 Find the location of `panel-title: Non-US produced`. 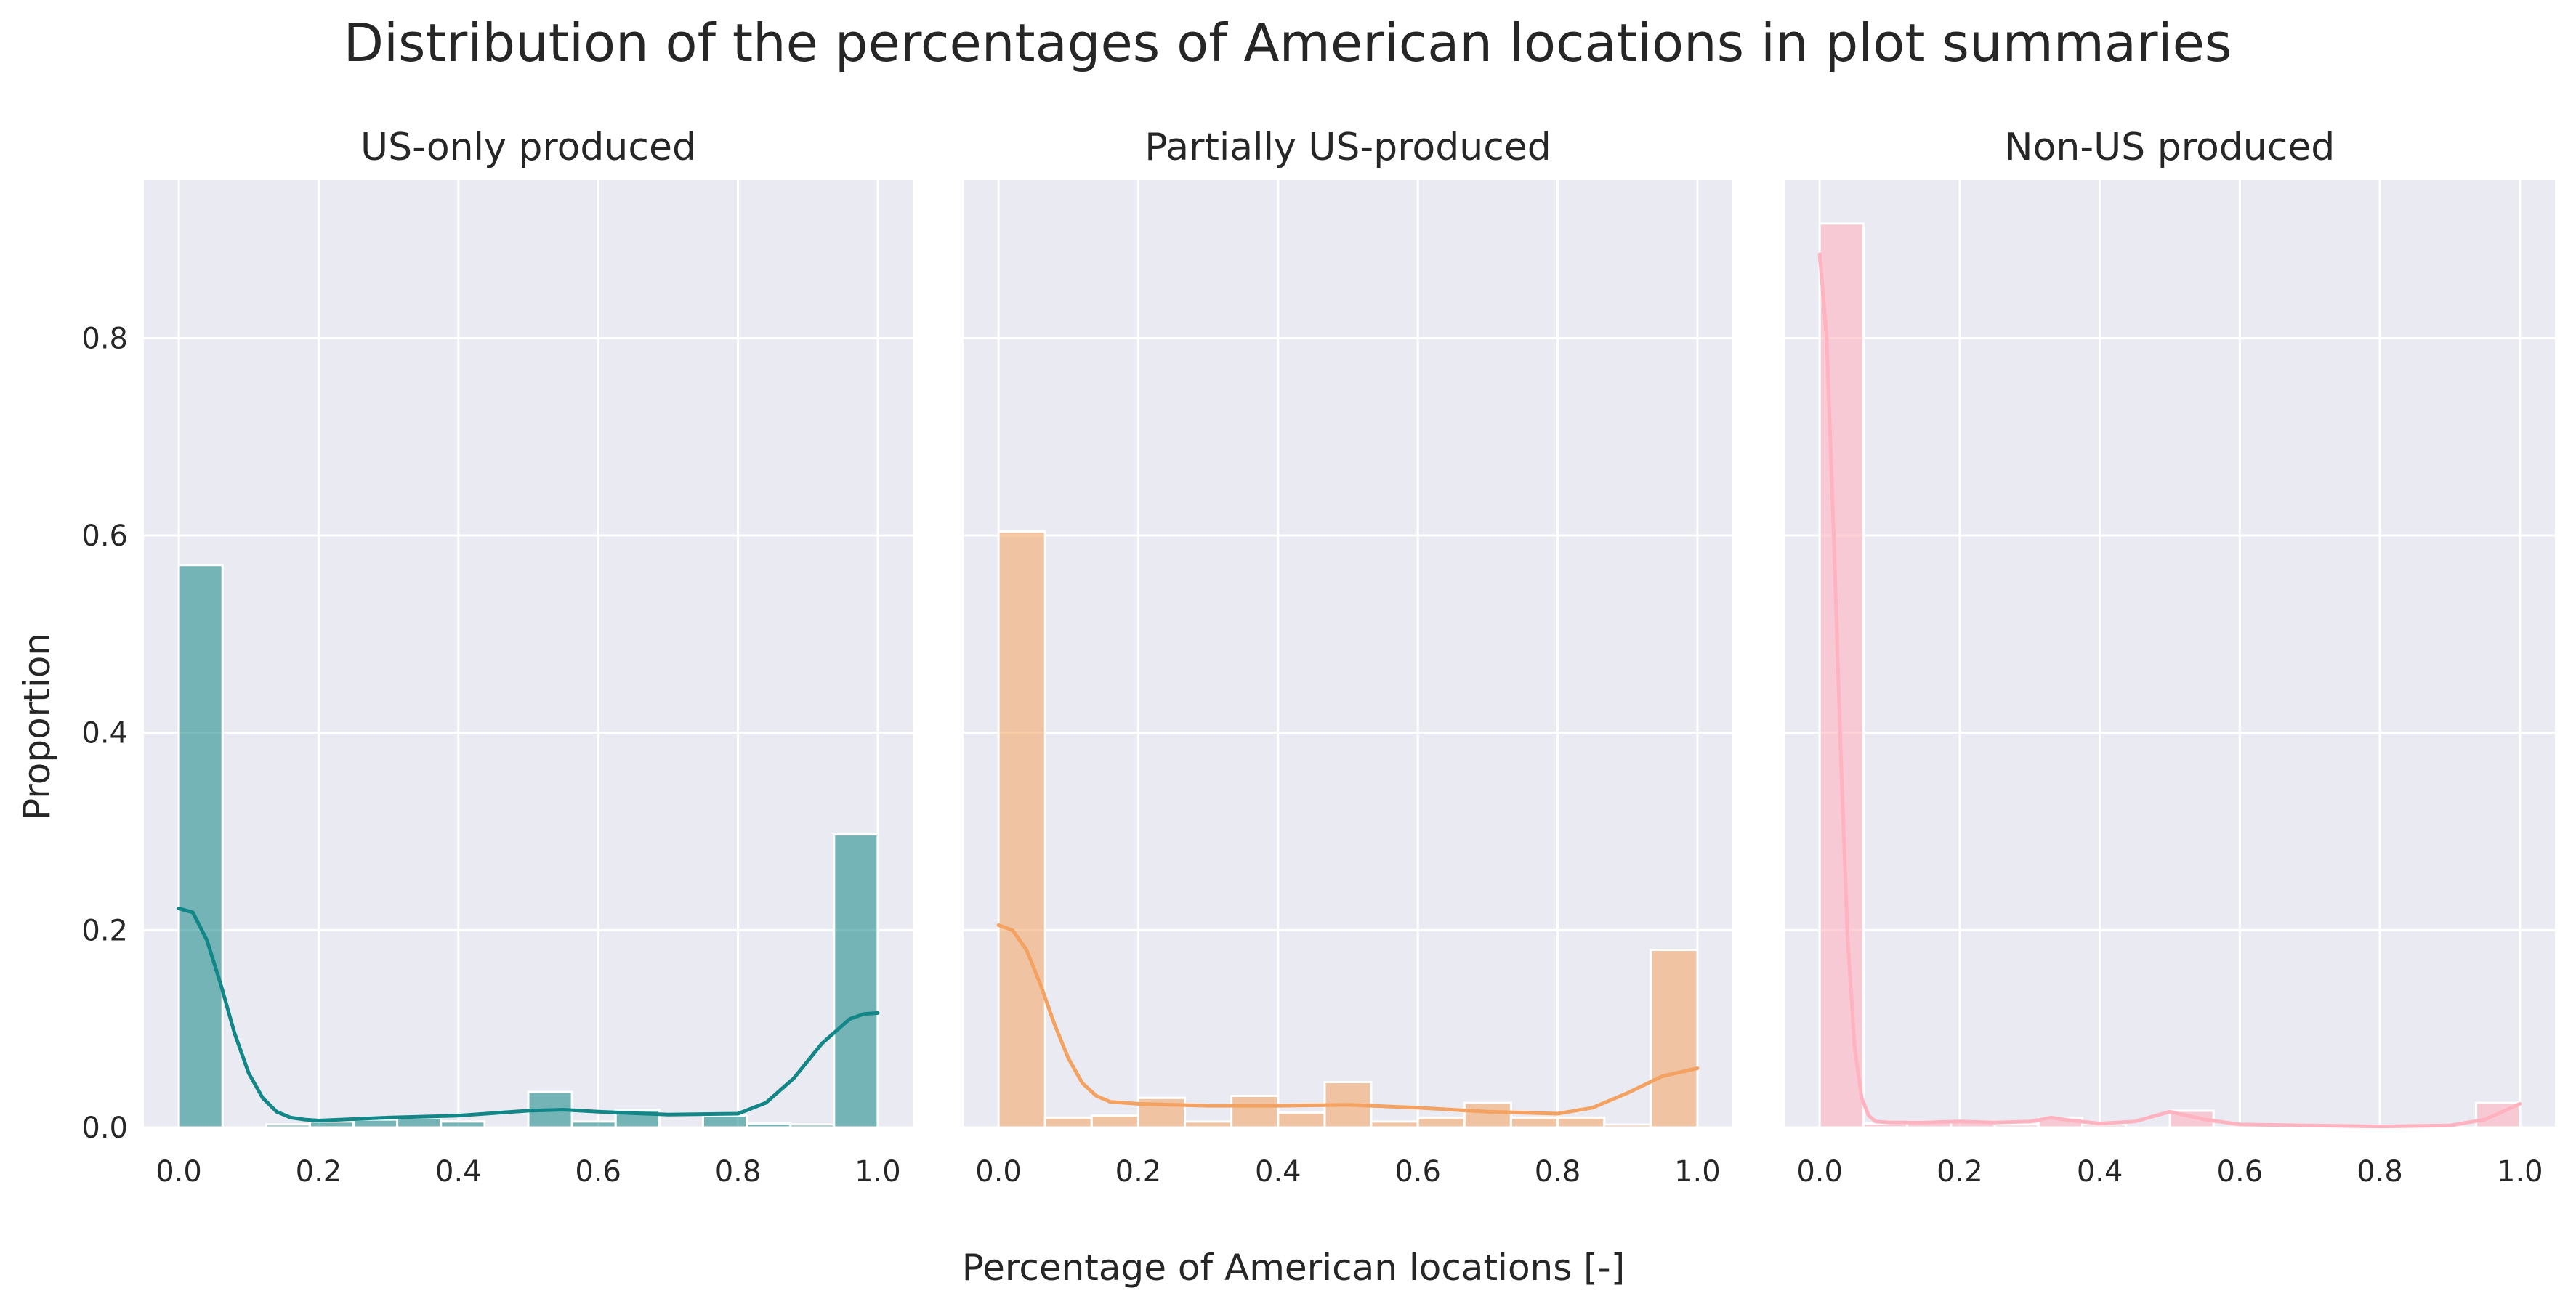

panel-title: Non-US produced is located at coordinates (2170, 147).